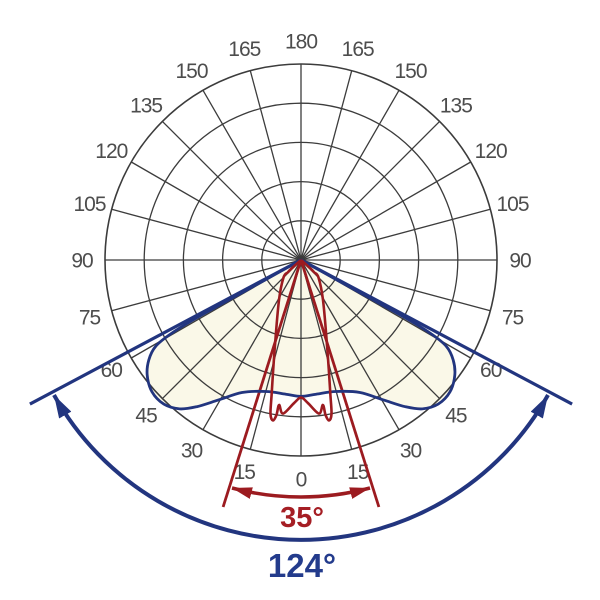 This screenshot has height=600, width=600. I want to click on narrow-beam-angle-arc, so click(301, 492).